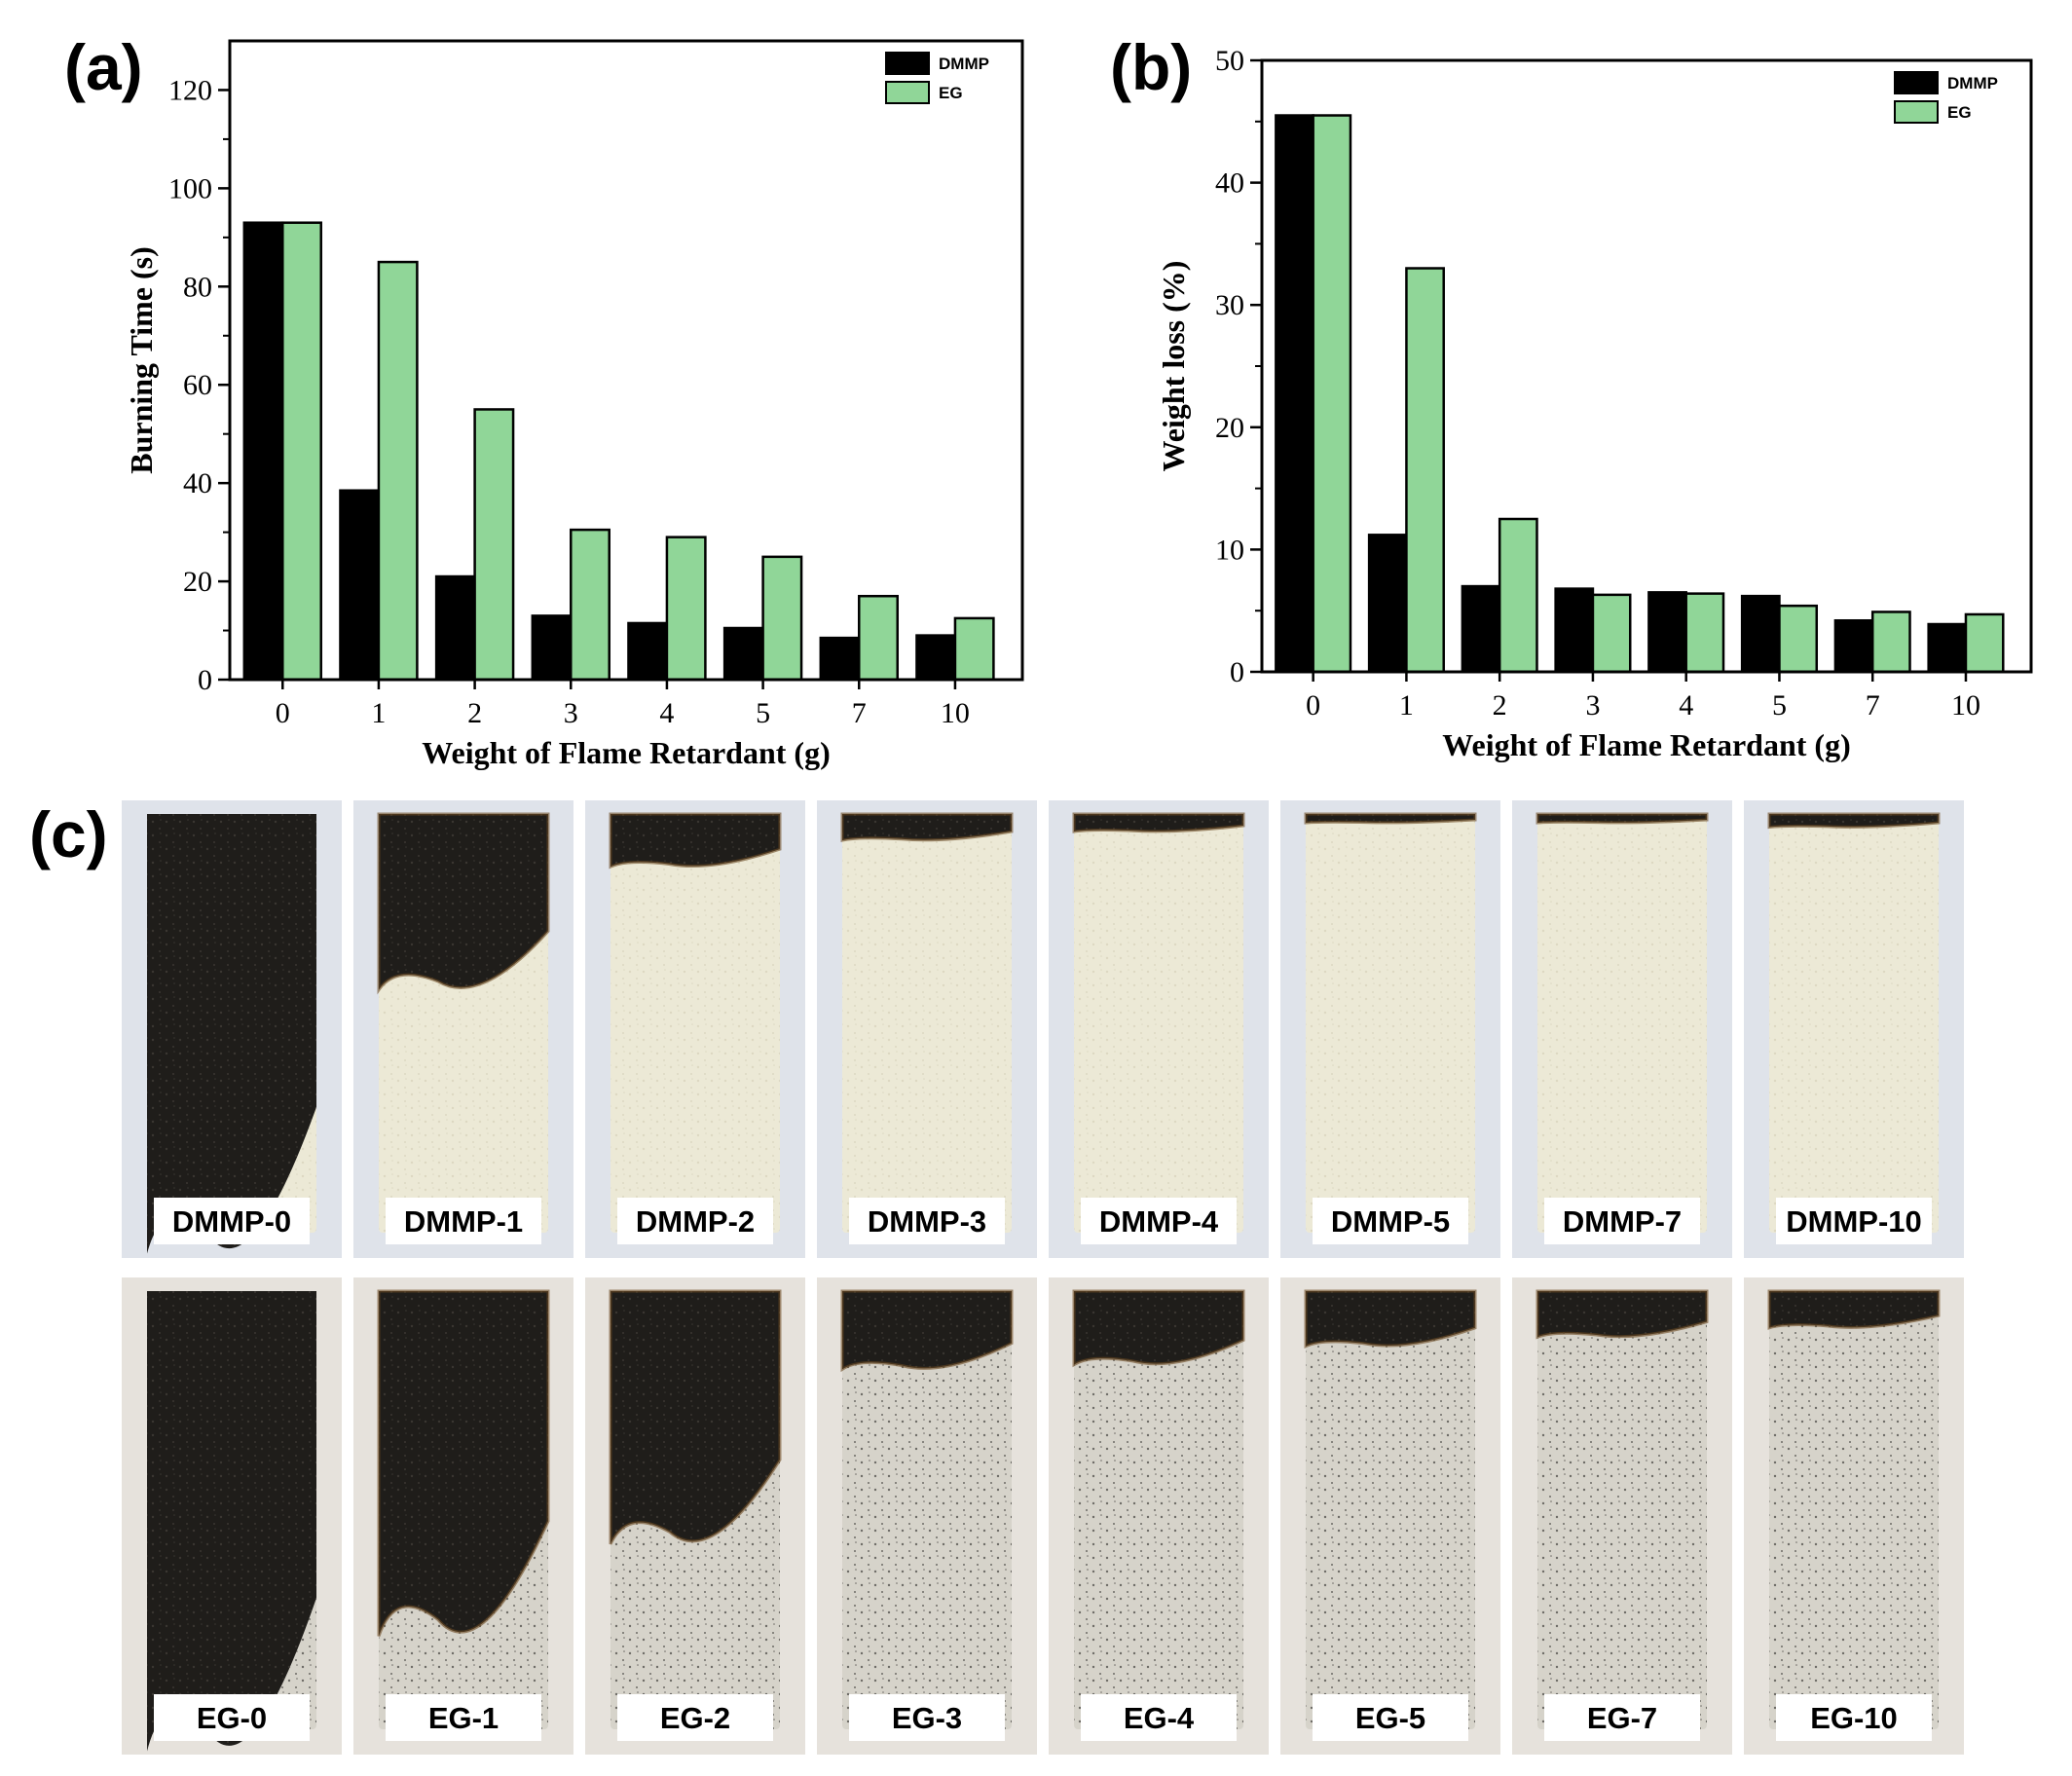  Describe the element at coordinates (1229, 550) in the screenshot. I see `y-tick-label: 10` at that location.